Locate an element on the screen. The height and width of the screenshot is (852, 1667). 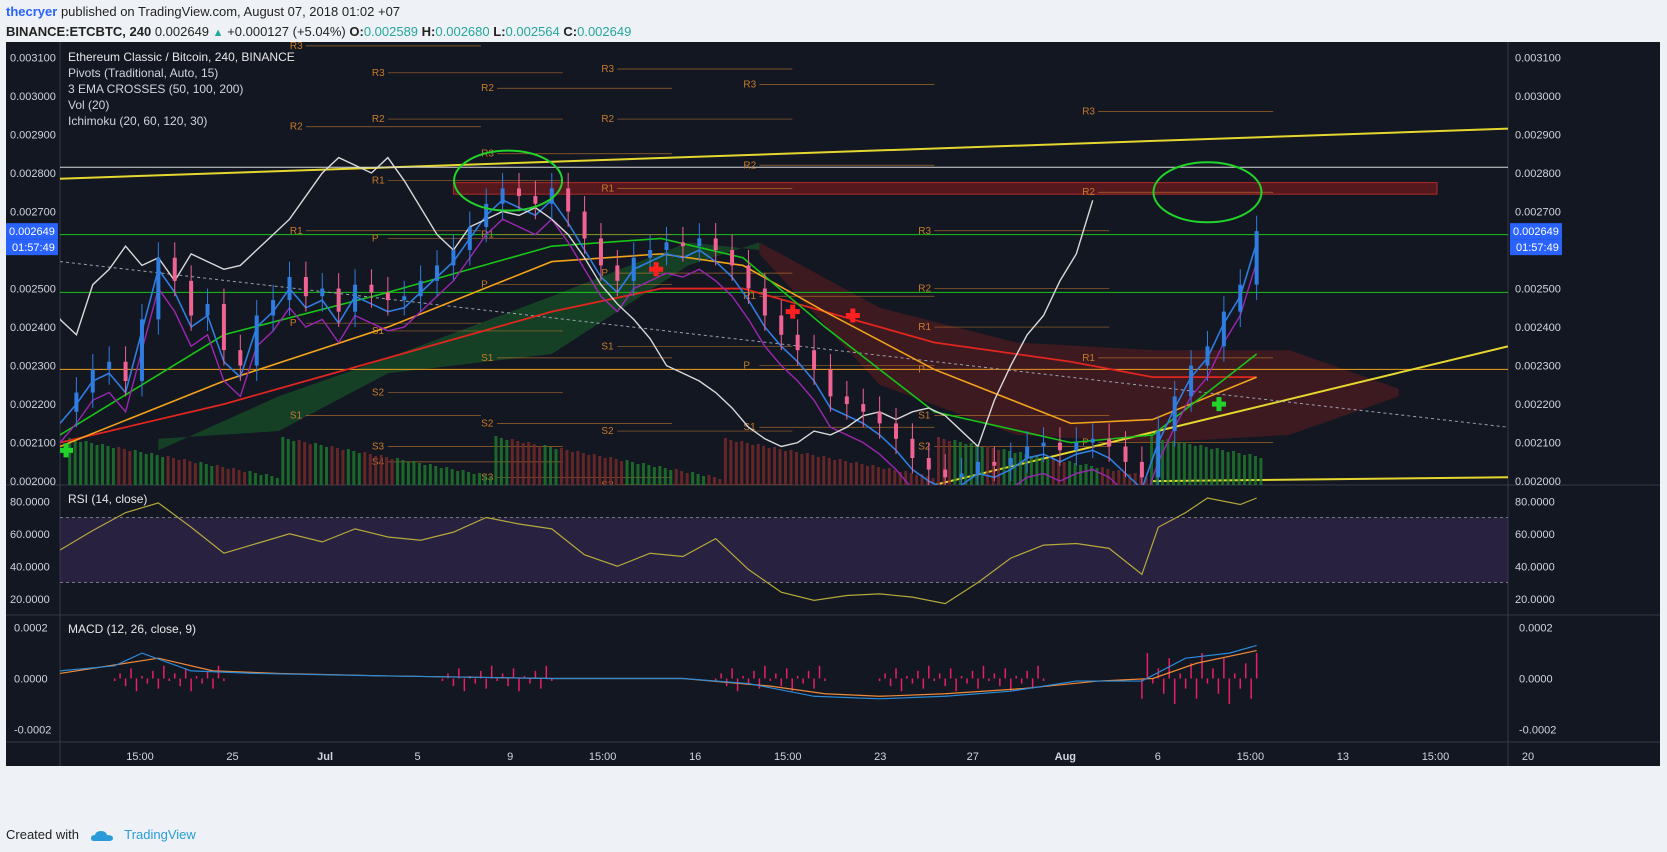
rsi-tick-left: 40.0000 is located at coordinates (30, 567).